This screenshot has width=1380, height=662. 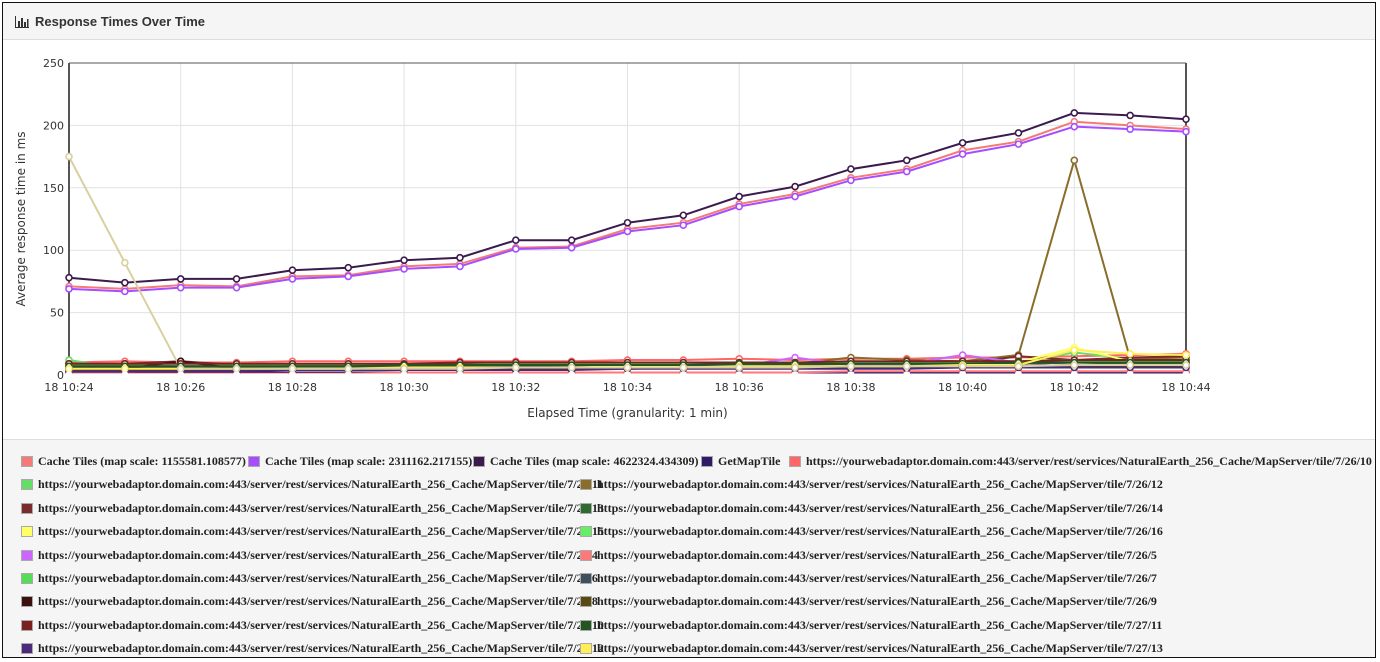 I want to click on y-tick-label: 50, so click(x=57, y=313).